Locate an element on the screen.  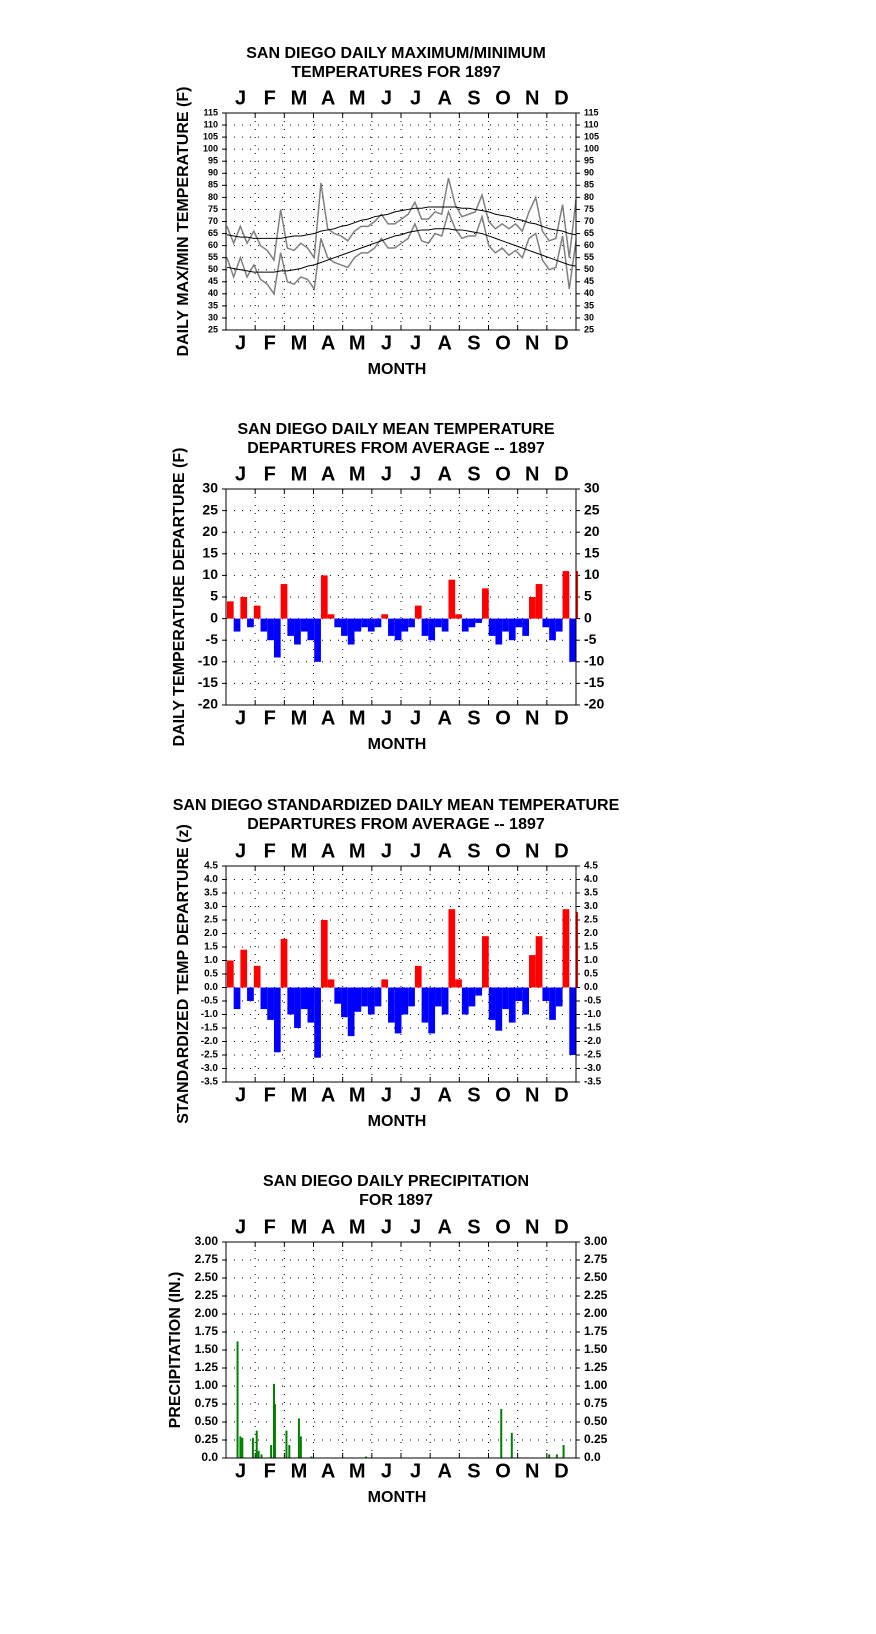
chart-title: SAN DIEGO DAILY MAXIMUM/MINIMUM is located at coordinates (396, 53).